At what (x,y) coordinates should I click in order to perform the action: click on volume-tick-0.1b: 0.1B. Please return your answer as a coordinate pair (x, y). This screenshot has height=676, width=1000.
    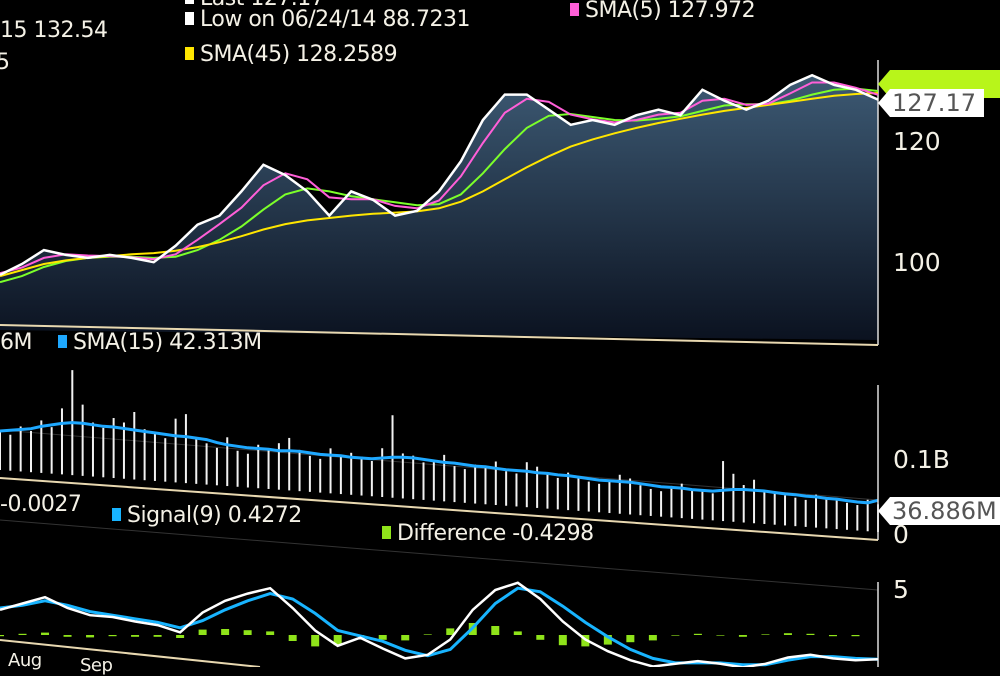
    Looking at the image, I should click on (921, 459).